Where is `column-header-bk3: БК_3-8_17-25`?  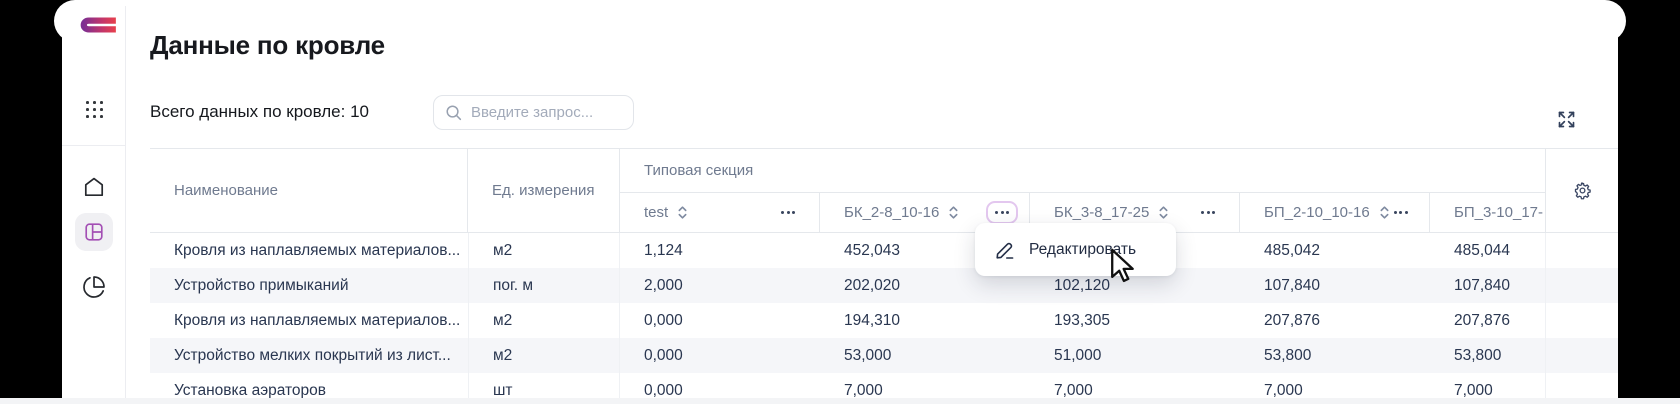 column-header-bk3: БК_3-8_17-25 is located at coordinates (1135, 212).